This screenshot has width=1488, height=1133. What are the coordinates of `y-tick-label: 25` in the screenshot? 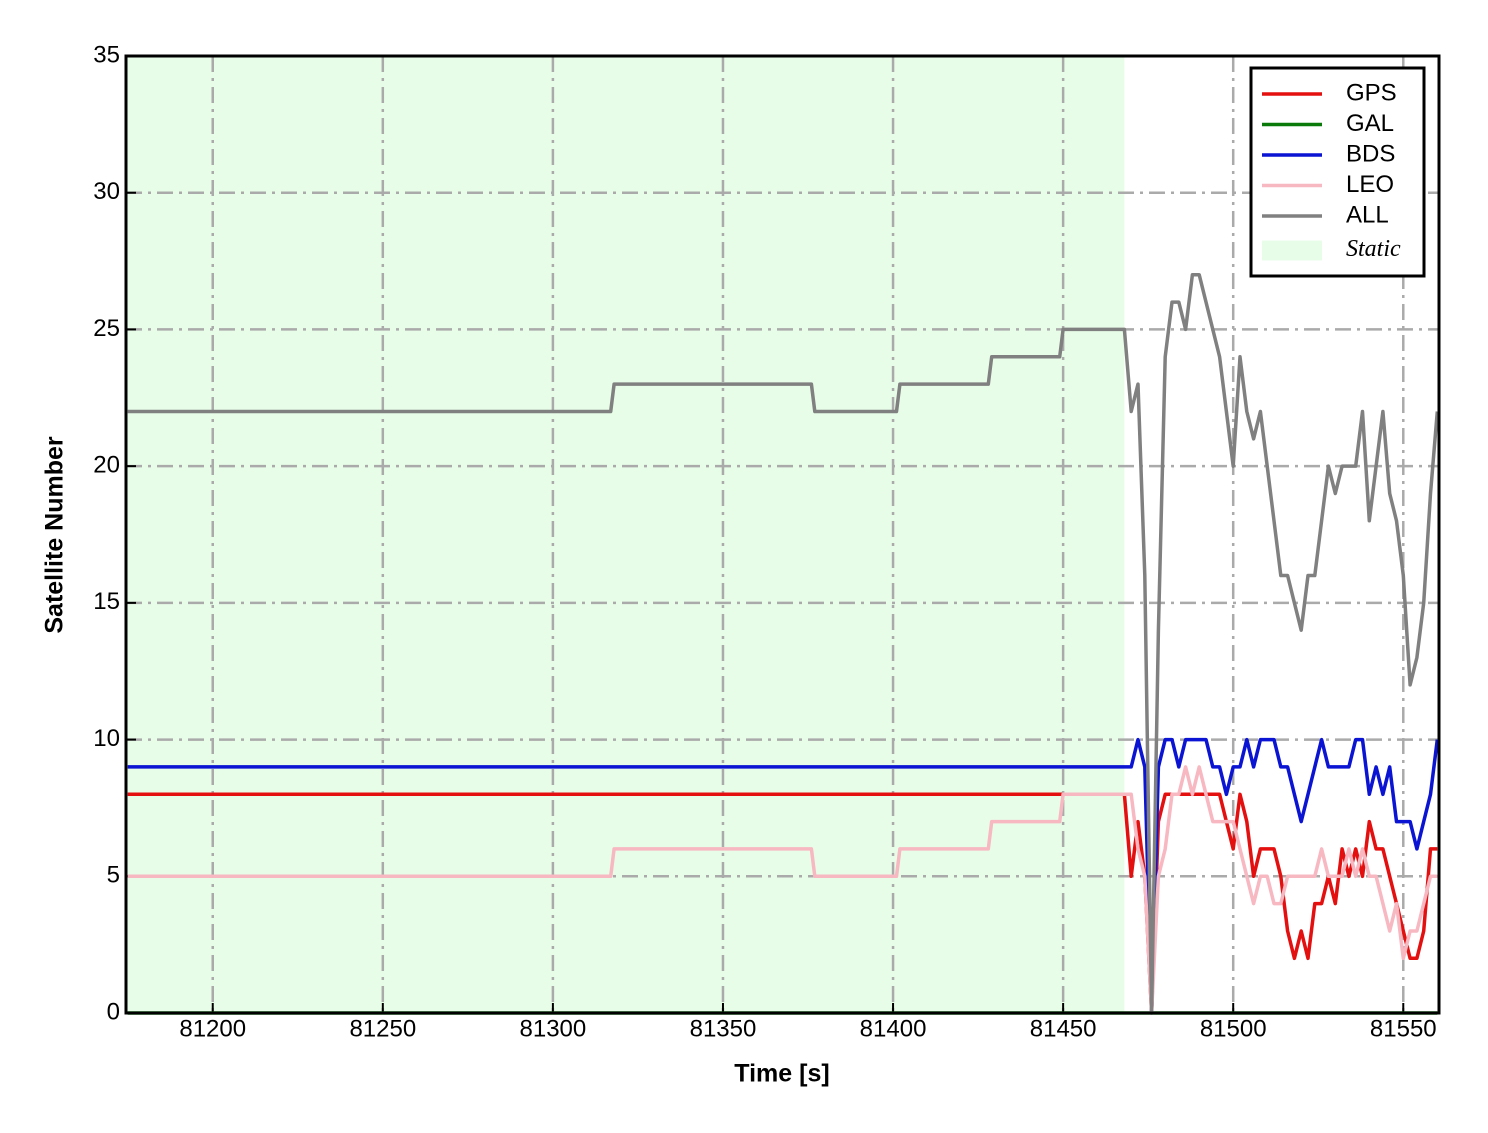 It's located at (106, 328).